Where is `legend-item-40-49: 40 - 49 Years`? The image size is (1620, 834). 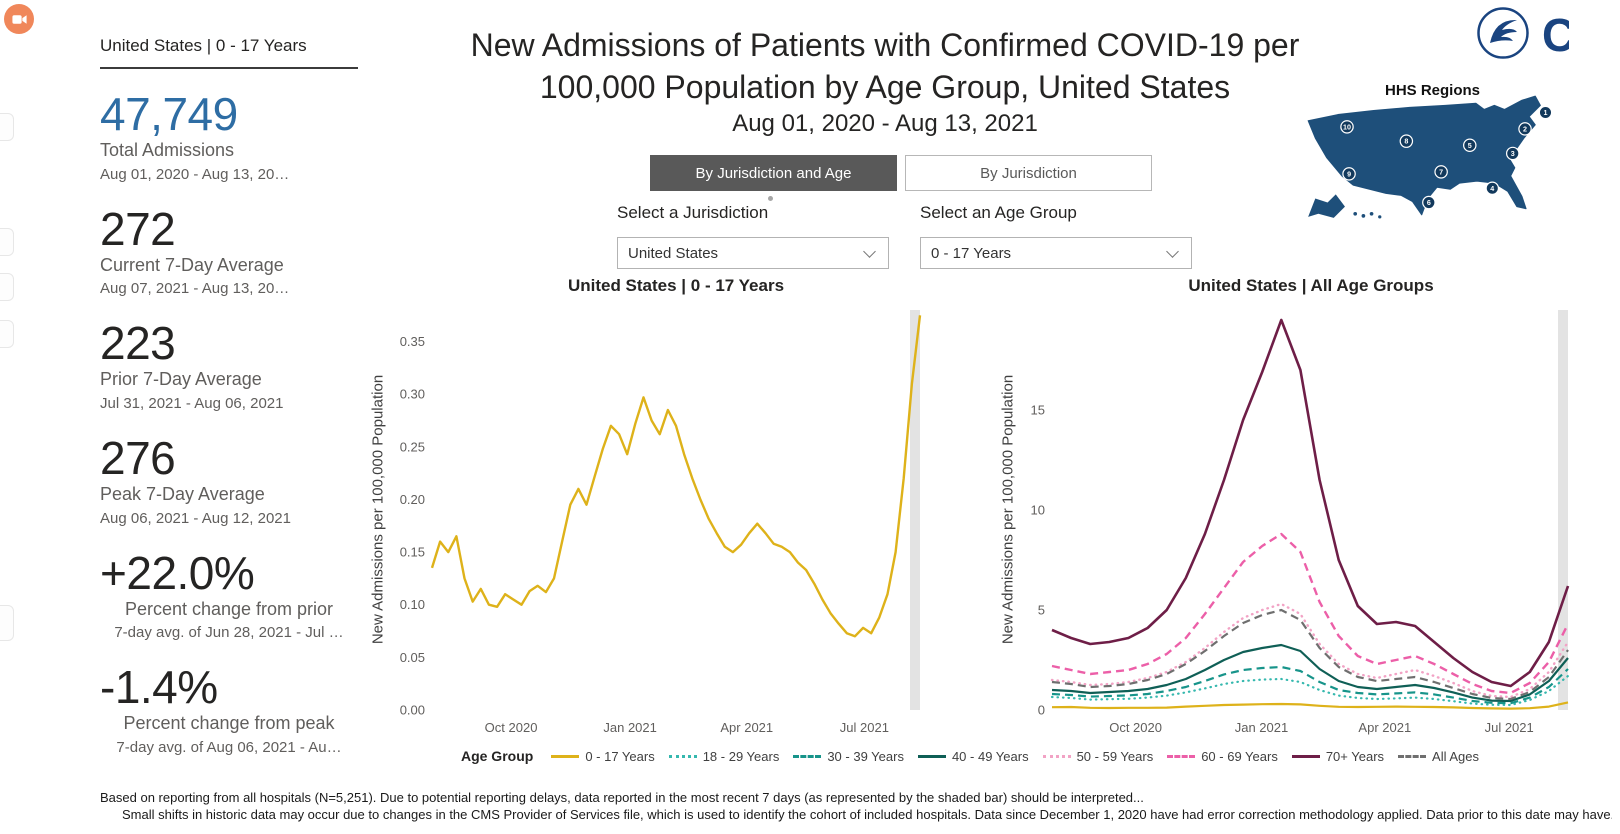 legend-item-40-49: 40 - 49 Years is located at coordinates (973, 756).